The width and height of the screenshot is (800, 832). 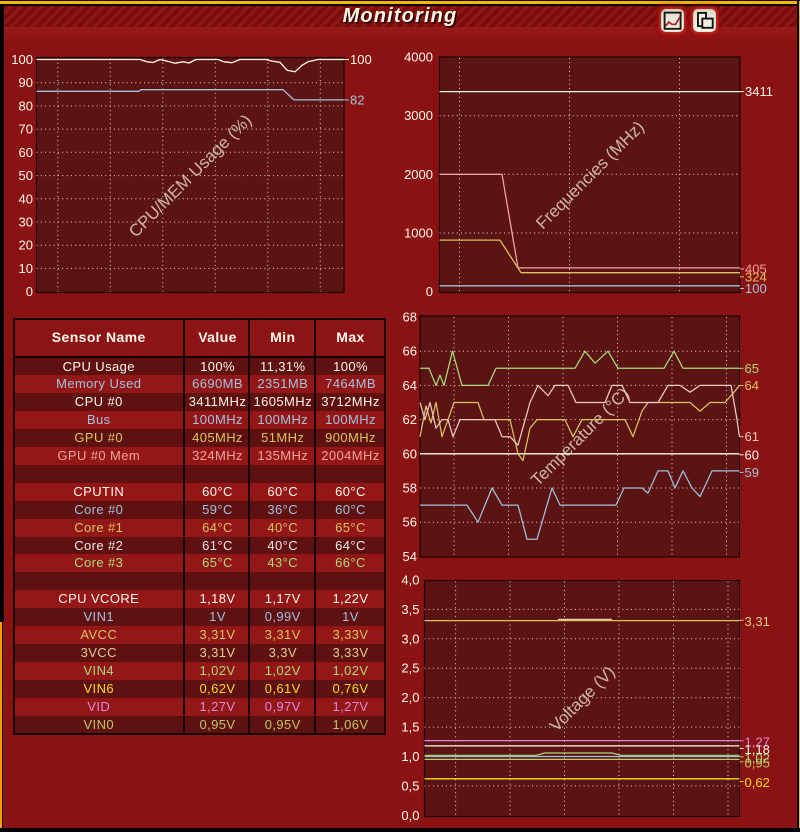 What do you see at coordinates (756, 269) in the screenshot?
I see `svg-text: 405` at bounding box center [756, 269].